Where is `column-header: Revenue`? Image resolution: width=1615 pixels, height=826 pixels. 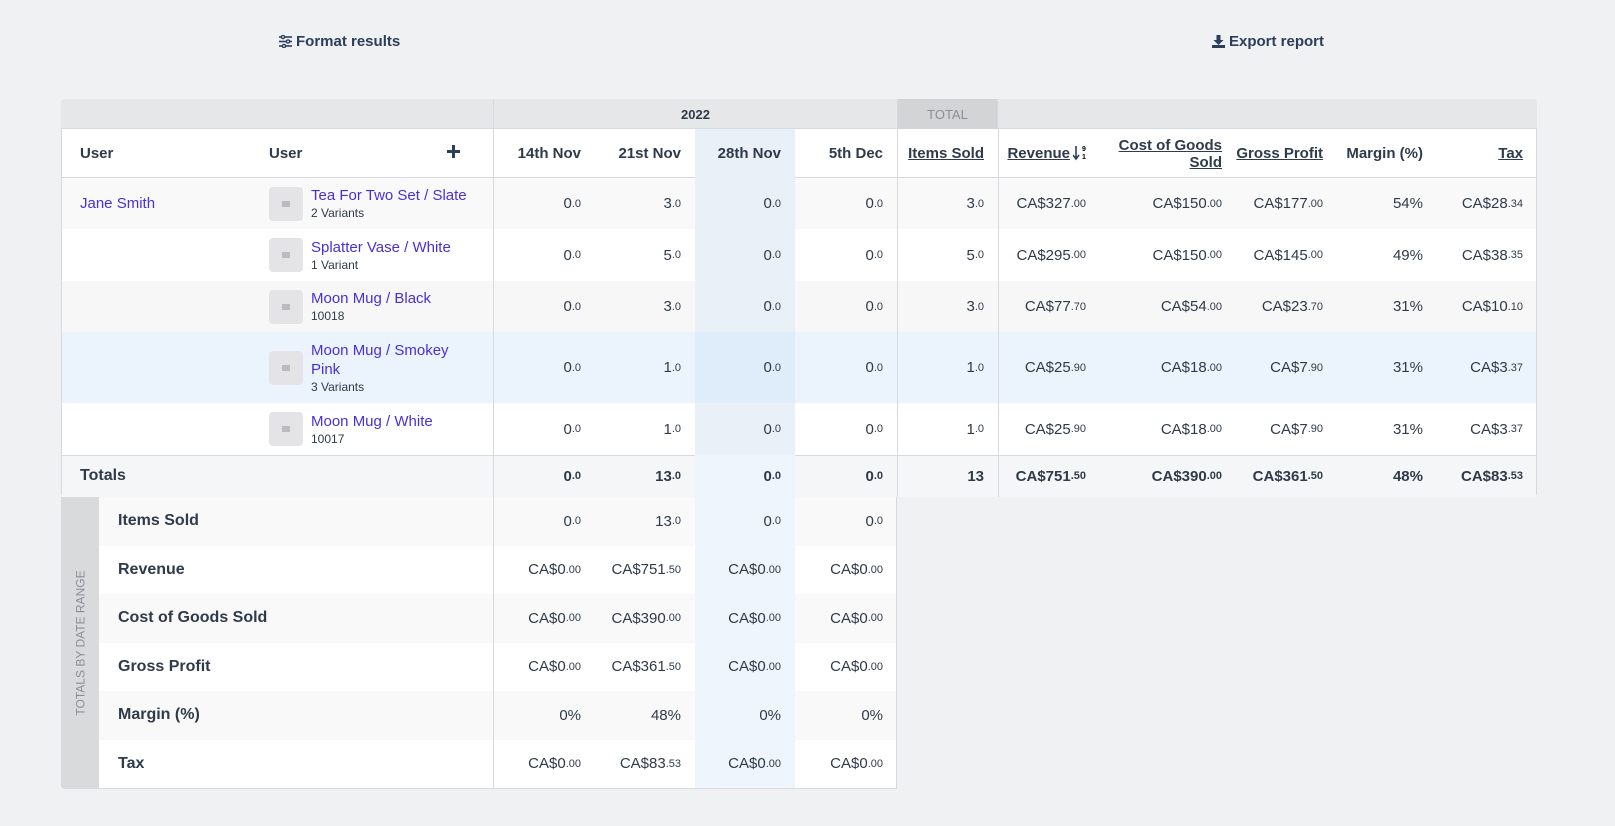 column-header: Revenue is located at coordinates (1049, 153).